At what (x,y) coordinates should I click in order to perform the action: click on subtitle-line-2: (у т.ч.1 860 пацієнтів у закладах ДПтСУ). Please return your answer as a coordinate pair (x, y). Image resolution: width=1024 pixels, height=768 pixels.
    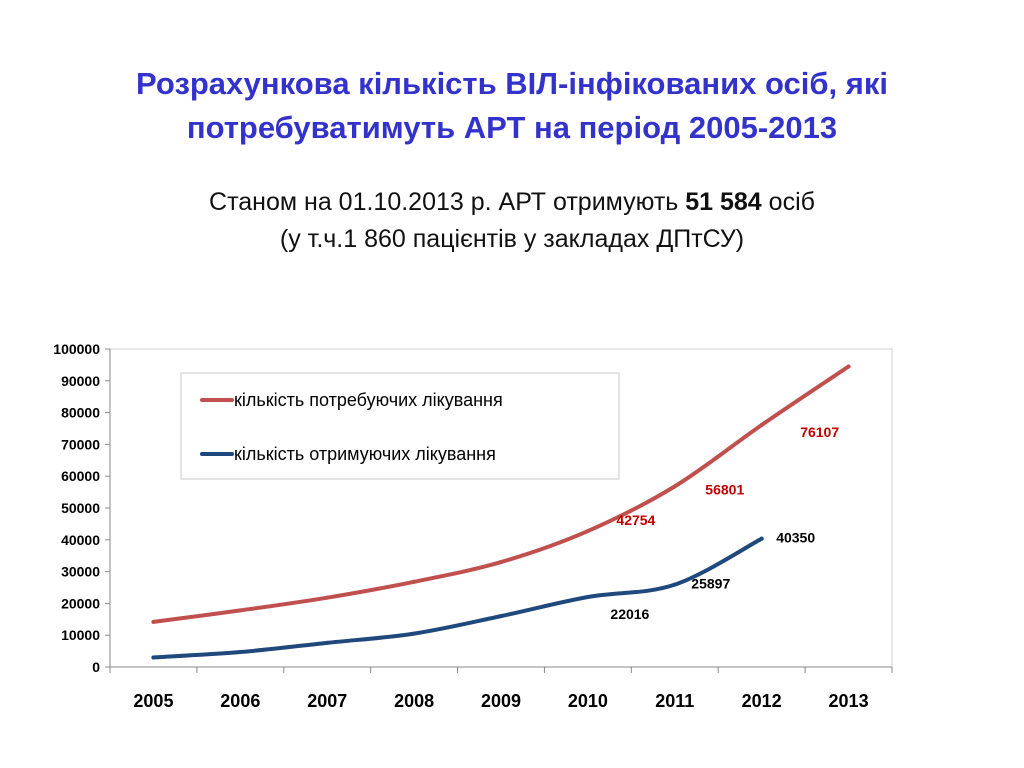
    Looking at the image, I should click on (512, 239).